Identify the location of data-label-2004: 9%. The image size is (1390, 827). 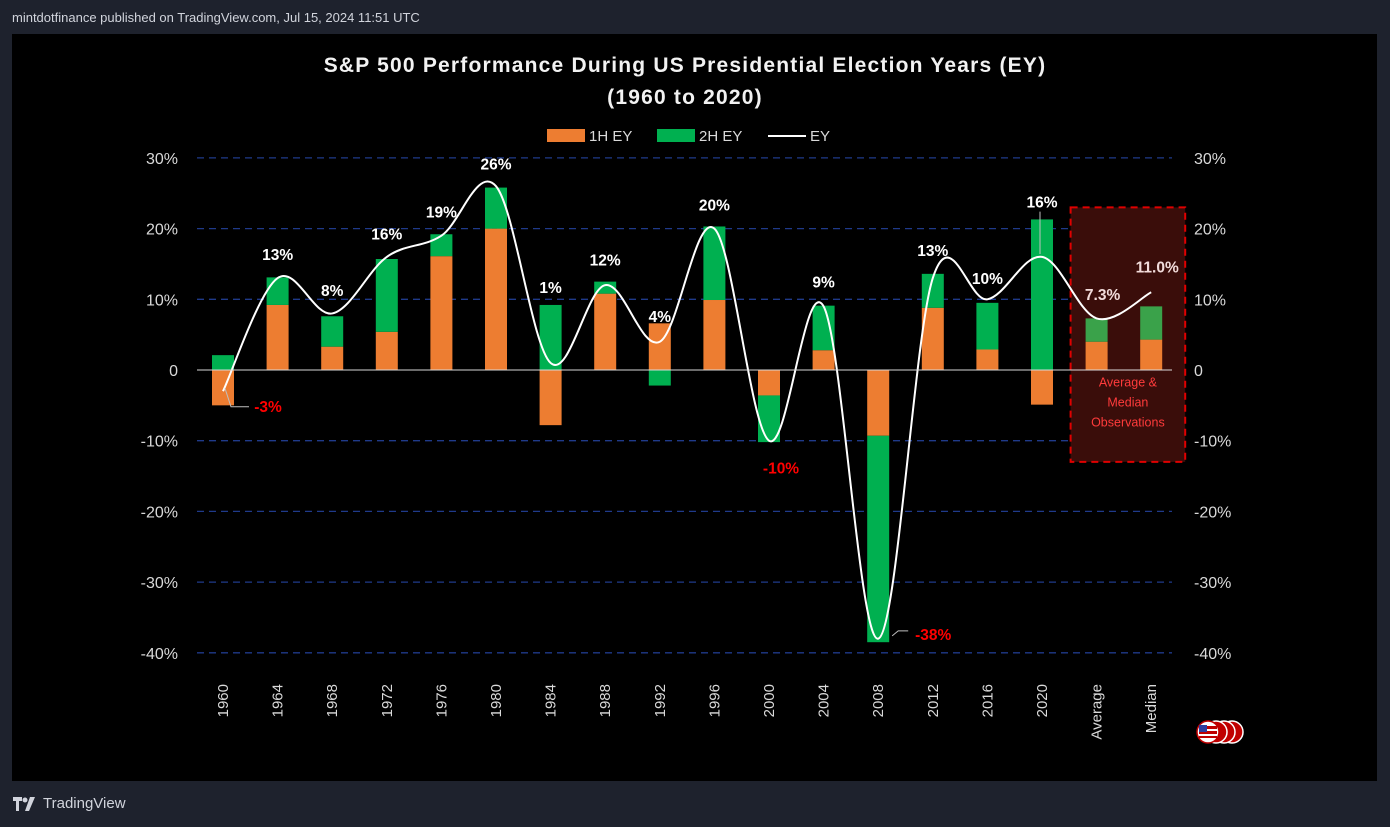
(823, 282).